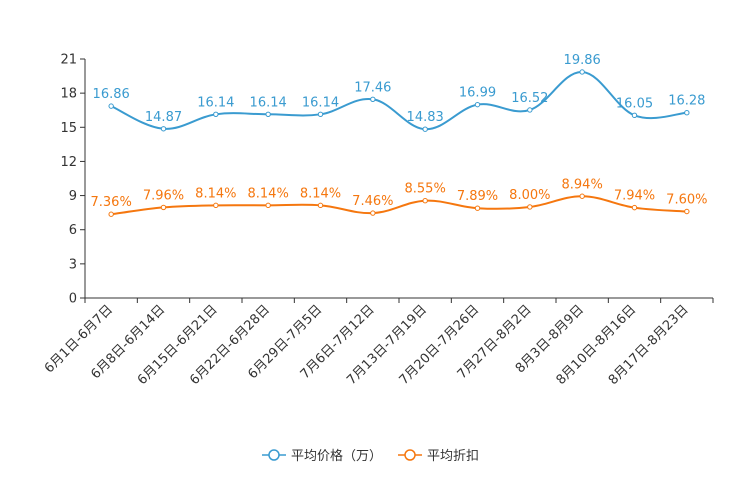 The image size is (744, 496). What do you see at coordinates (163, 195) in the screenshot?
I see `data-label: 7.96%` at bounding box center [163, 195].